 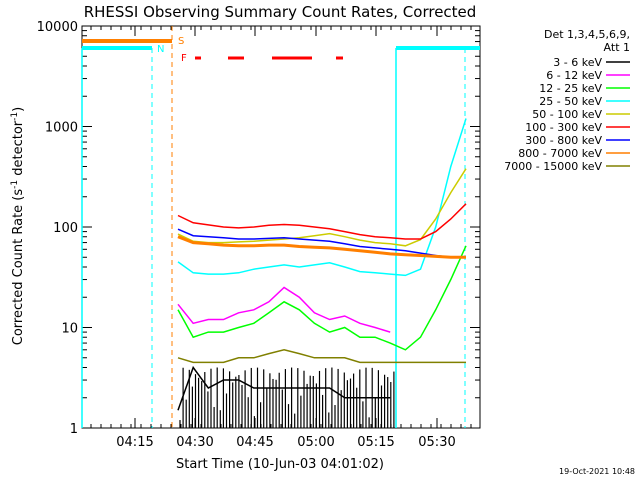 I want to click on flag-n-label: N, so click(x=160, y=49).